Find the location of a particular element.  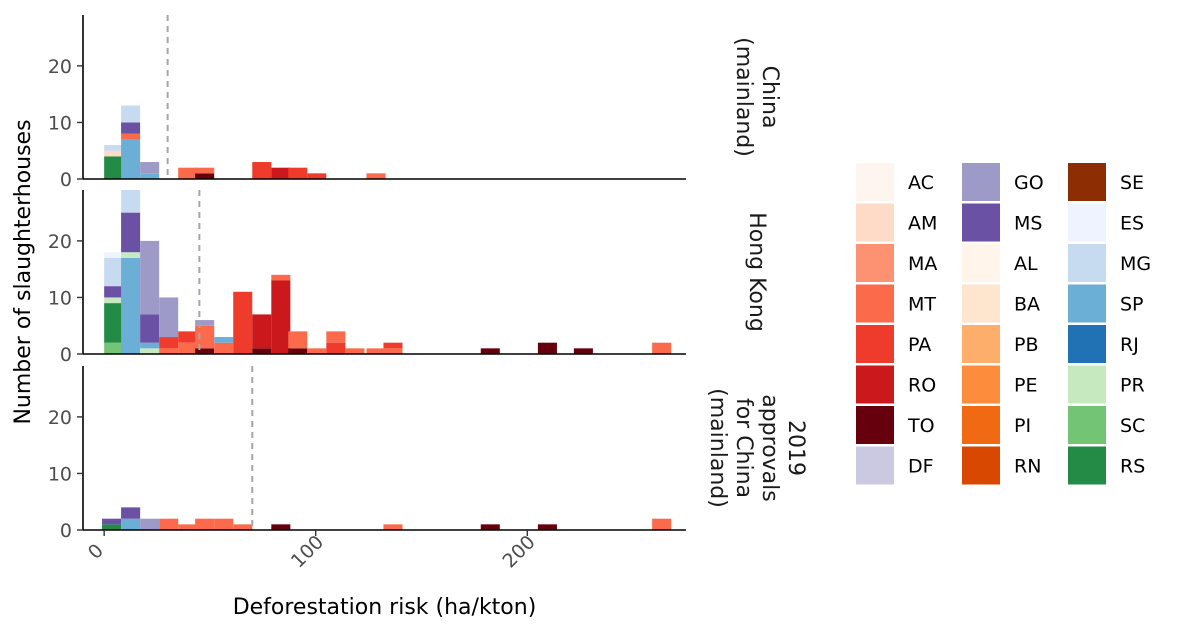

x-tick-label: 100 is located at coordinates (307, 551).